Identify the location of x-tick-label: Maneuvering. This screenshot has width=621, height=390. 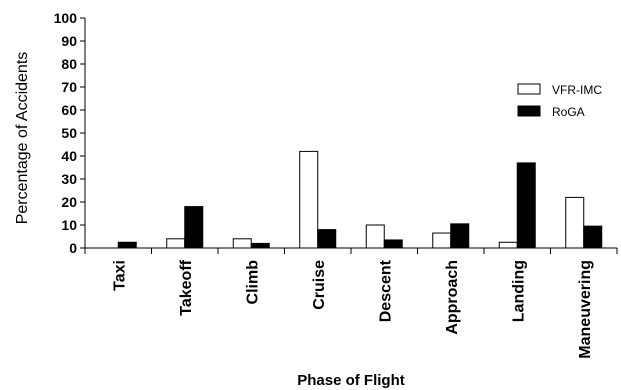
(585, 309).